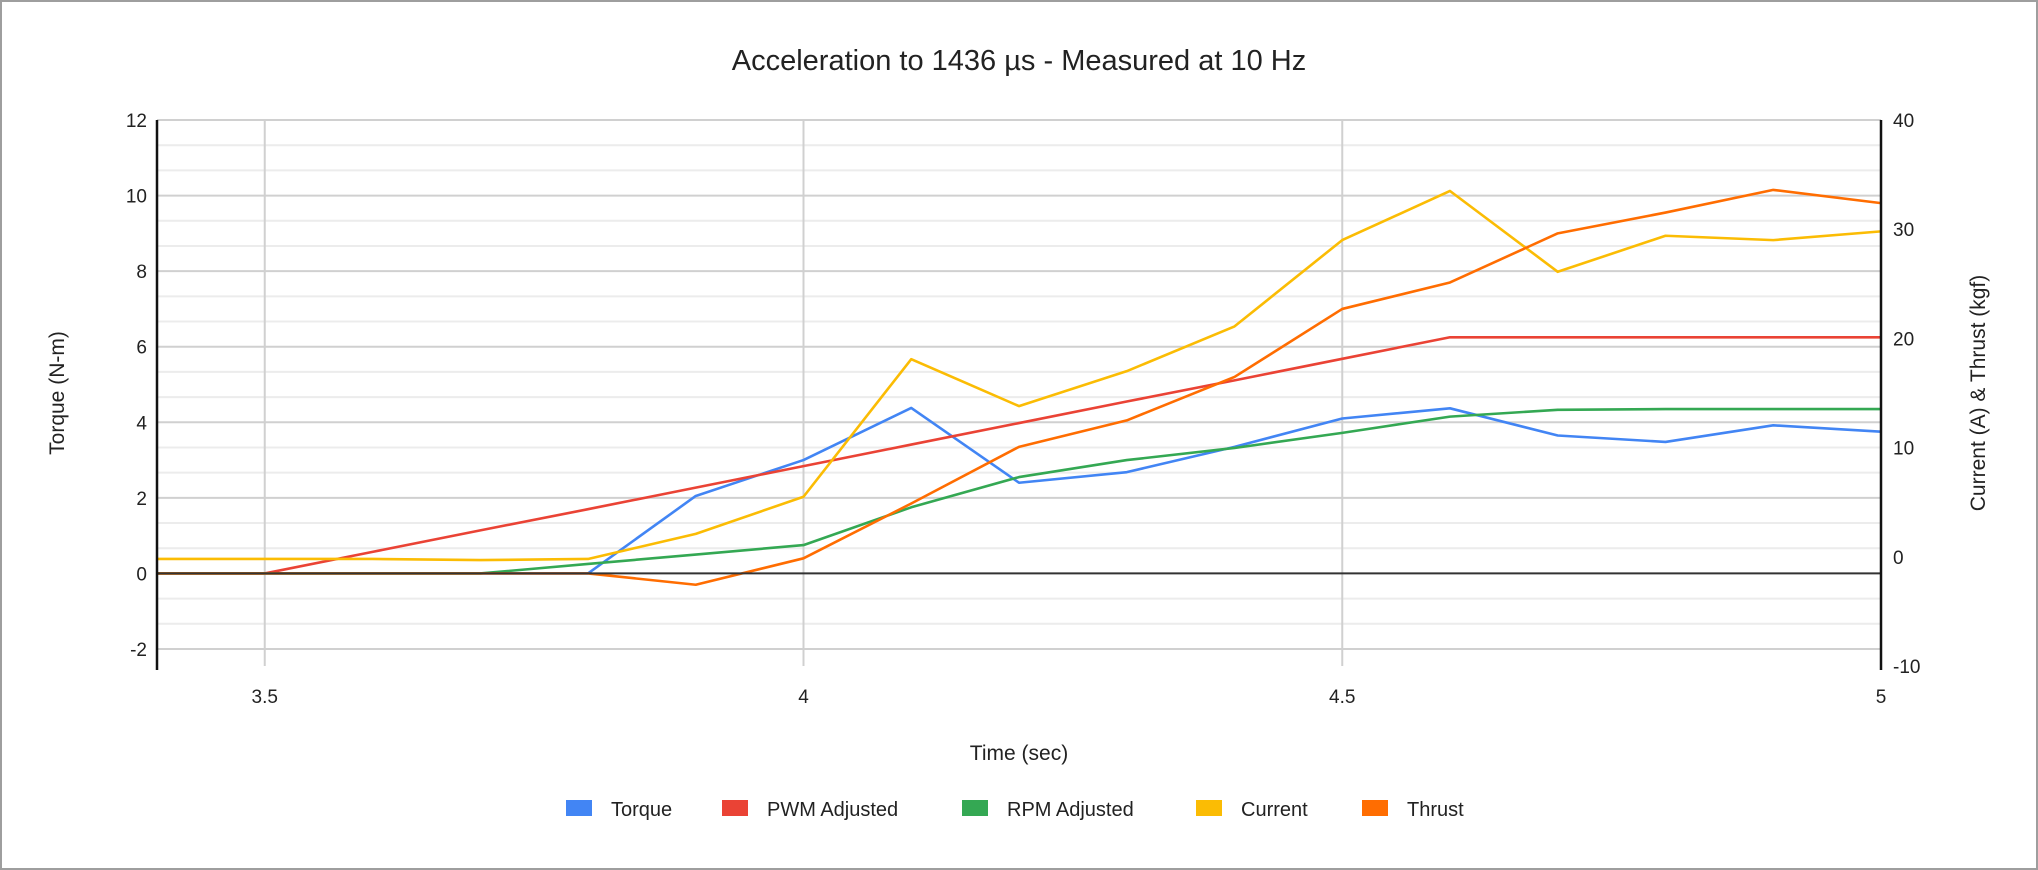 This screenshot has width=2038, height=870. Describe the element at coordinates (141, 423) in the screenshot. I see `left-tick-label: 4` at that location.